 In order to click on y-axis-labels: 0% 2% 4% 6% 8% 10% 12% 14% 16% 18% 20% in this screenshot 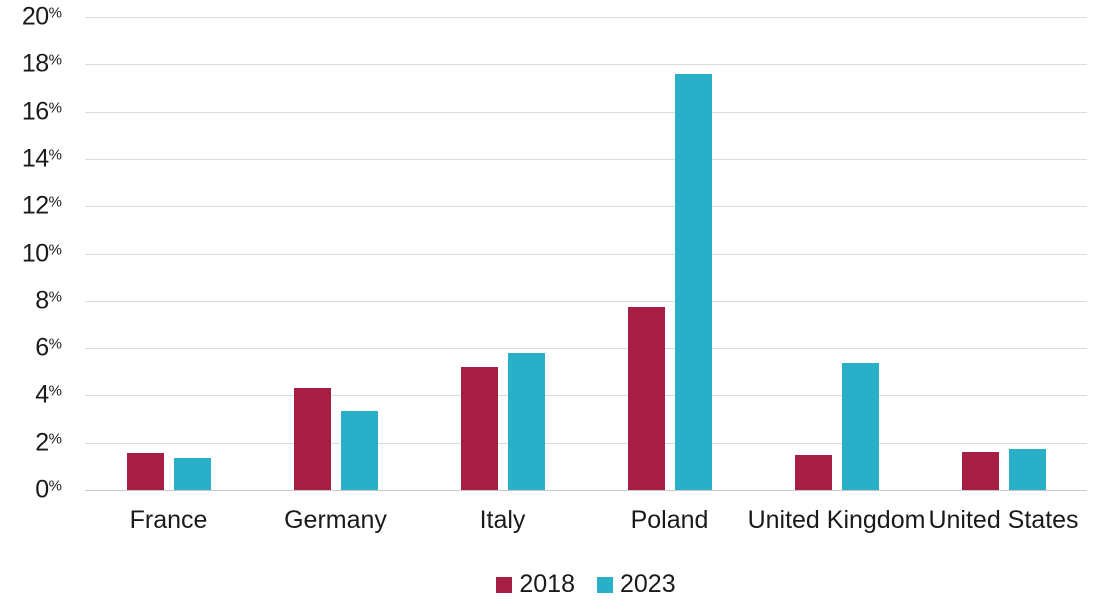, I will do `click(32, 253)`.